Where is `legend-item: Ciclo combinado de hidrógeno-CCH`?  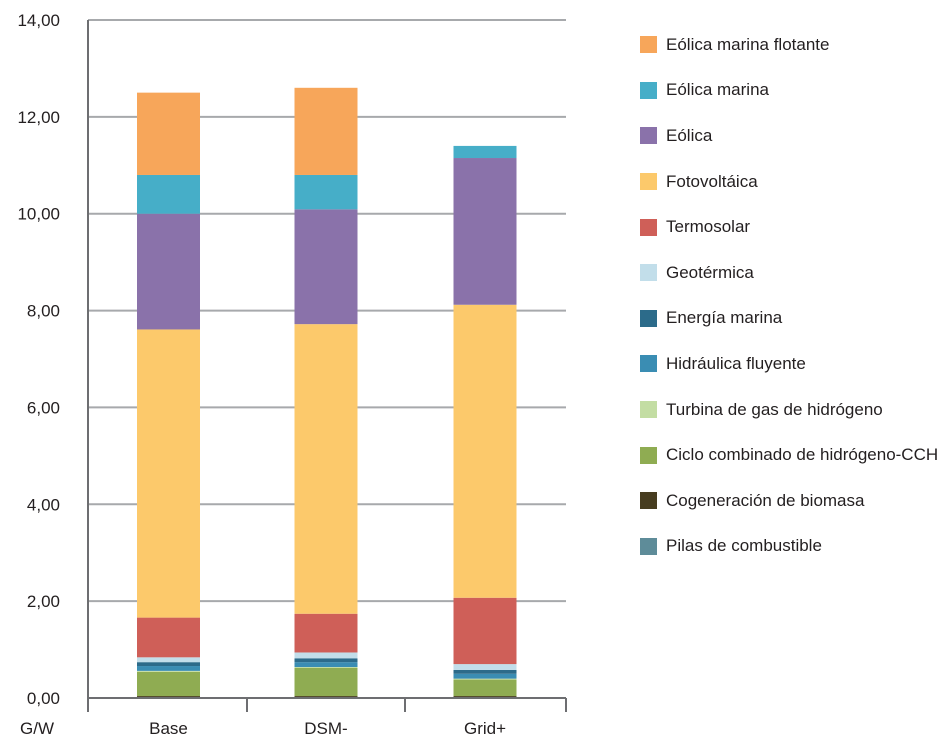
legend-item: Ciclo combinado de hidrógeno-CCH is located at coordinates (790, 455).